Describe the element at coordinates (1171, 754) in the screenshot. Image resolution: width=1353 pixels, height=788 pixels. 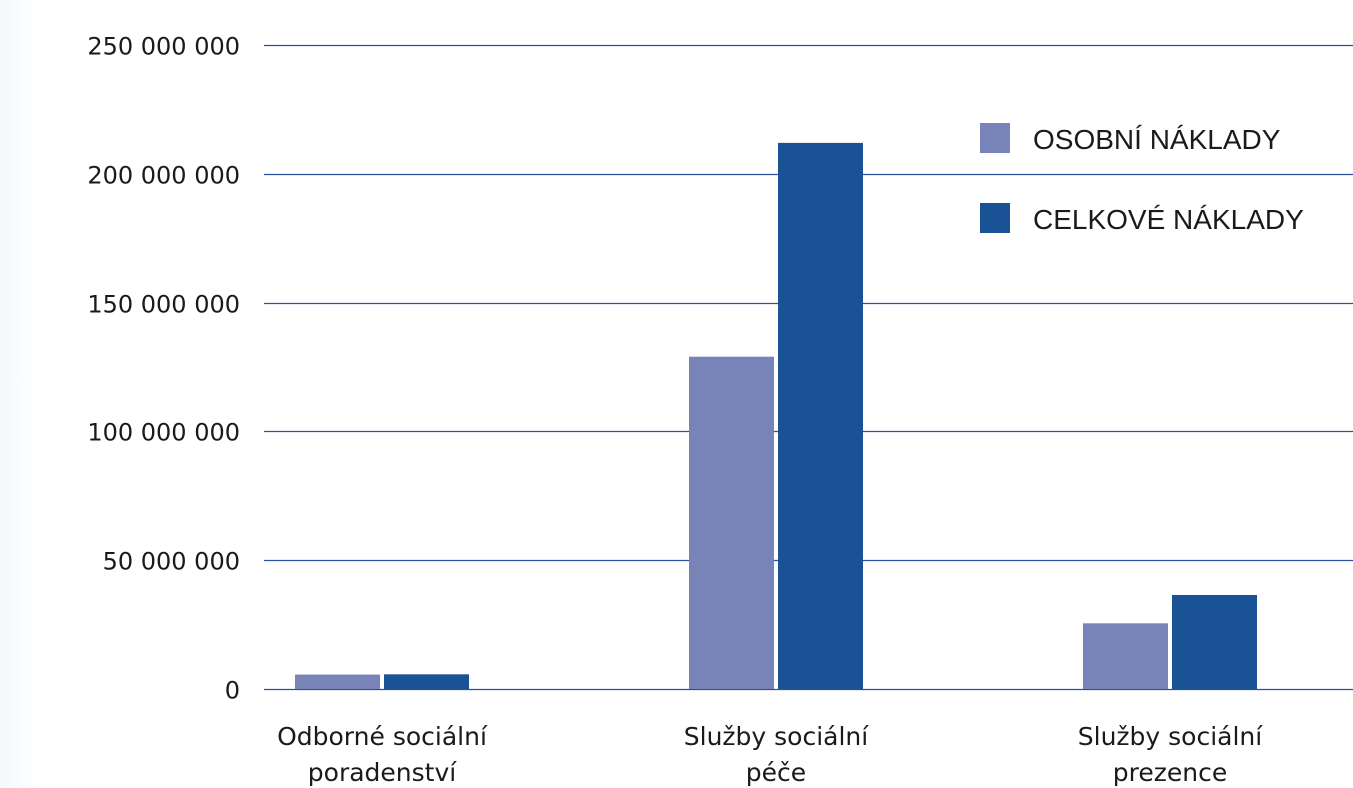
I see `x-category-label: Služby sociální prezence` at that location.